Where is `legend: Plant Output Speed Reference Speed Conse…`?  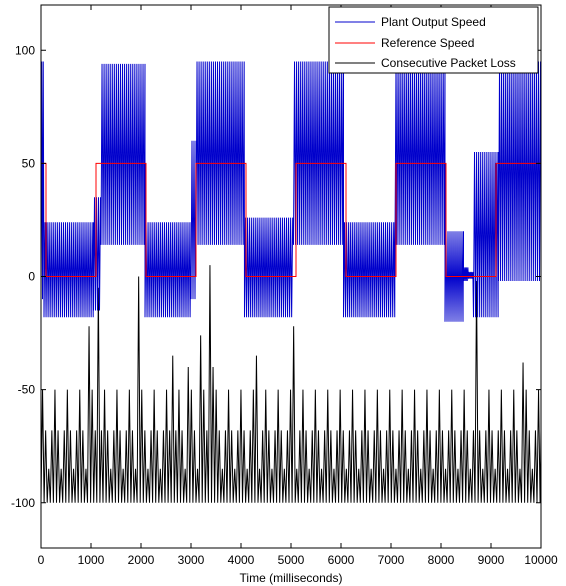 legend: Plant Output Speed Reference Speed Conse… is located at coordinates (433, 40).